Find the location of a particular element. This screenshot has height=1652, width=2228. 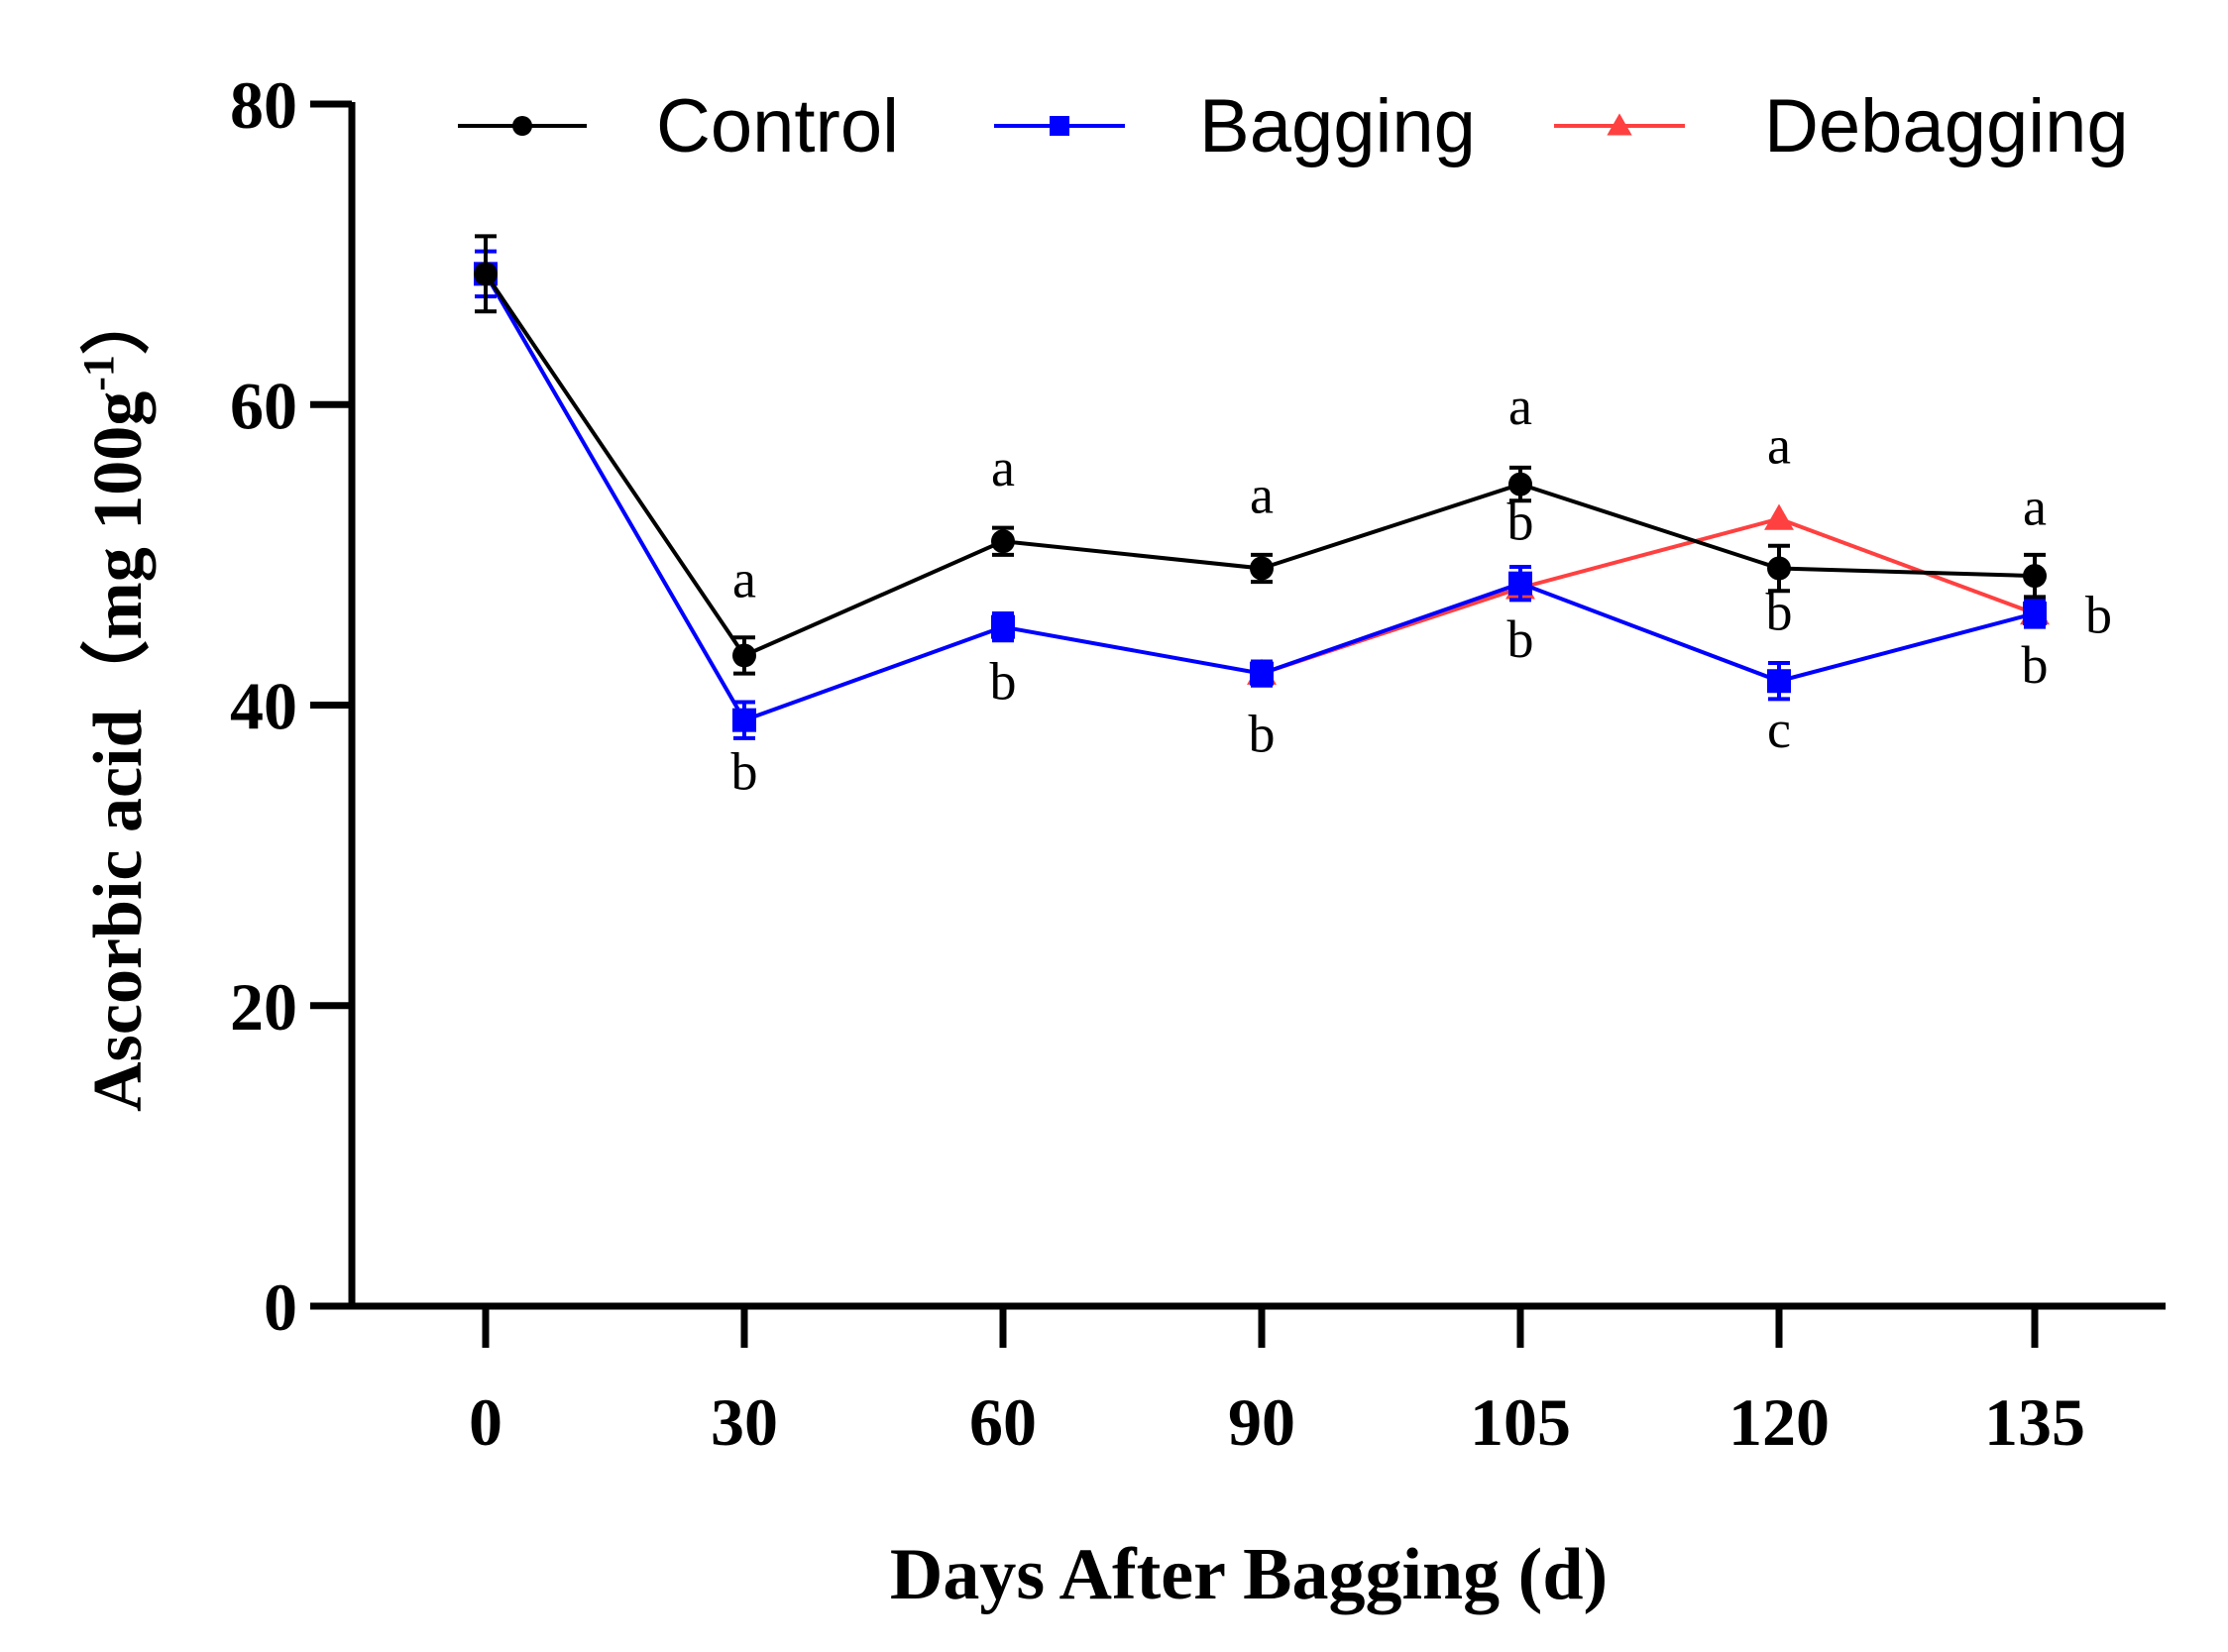

legend-label: Control is located at coordinates (777, 126).